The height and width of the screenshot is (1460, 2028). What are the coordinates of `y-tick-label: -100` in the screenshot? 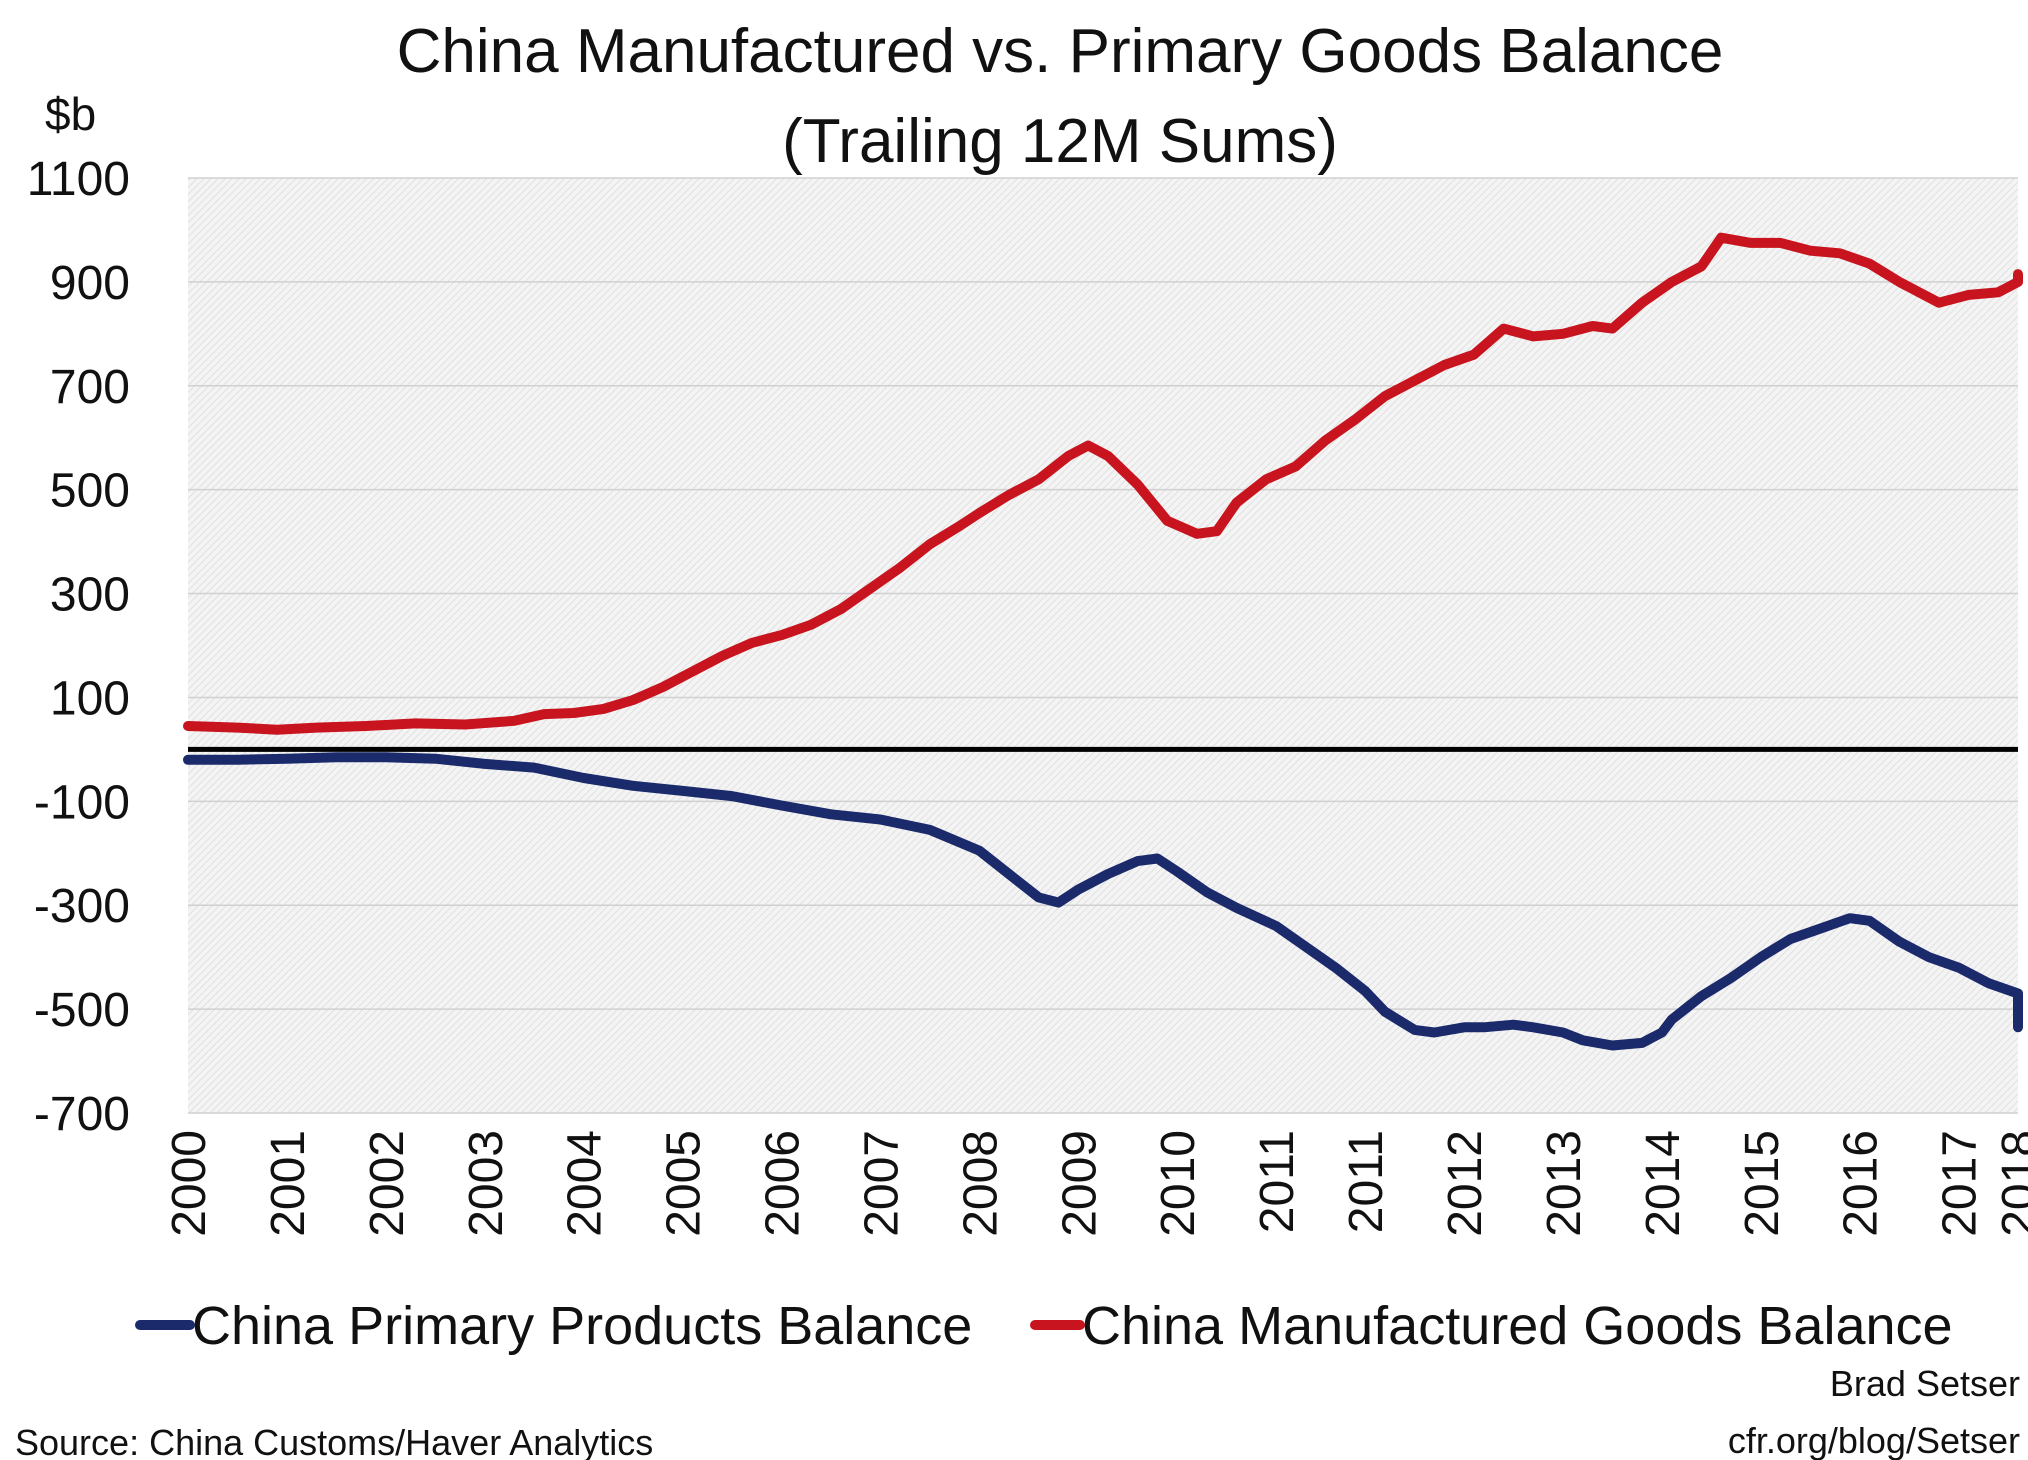 It's located at (82, 802).